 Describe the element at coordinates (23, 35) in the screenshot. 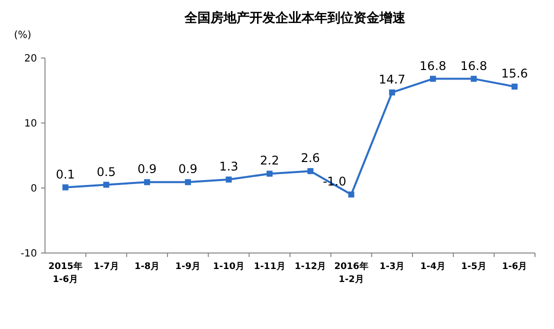

I see `y-axis-title: (%)` at that location.